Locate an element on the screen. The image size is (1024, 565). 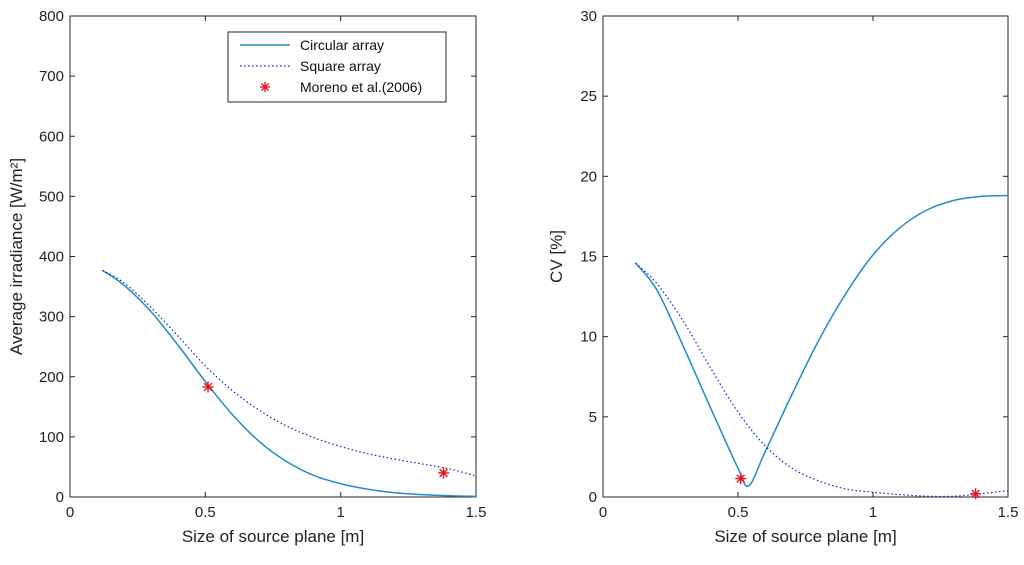
y-tick-label: 30 is located at coordinates (588, 16).